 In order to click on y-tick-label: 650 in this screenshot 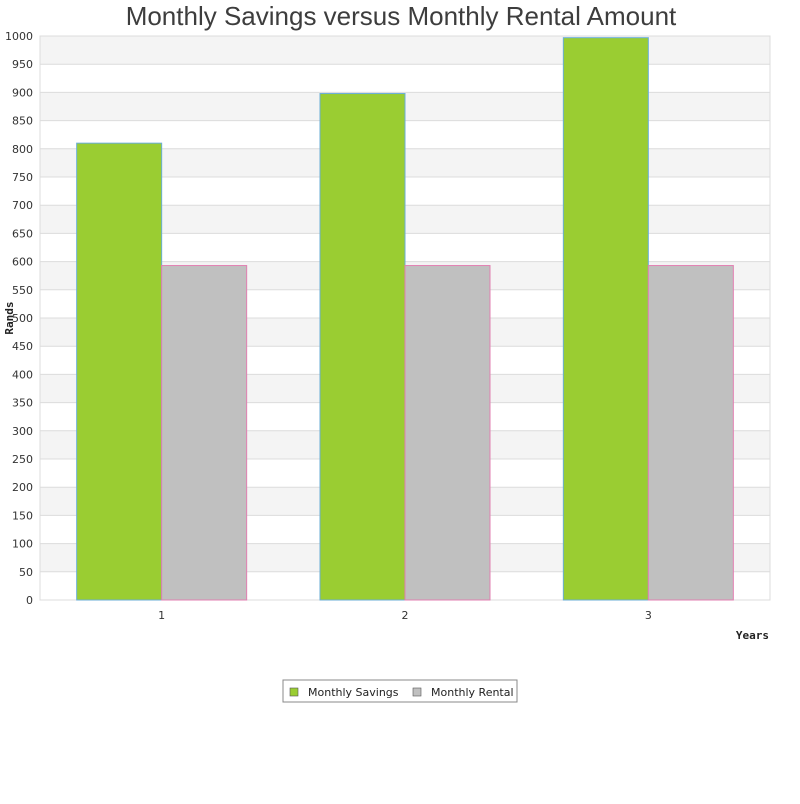, I will do `click(22, 233)`.